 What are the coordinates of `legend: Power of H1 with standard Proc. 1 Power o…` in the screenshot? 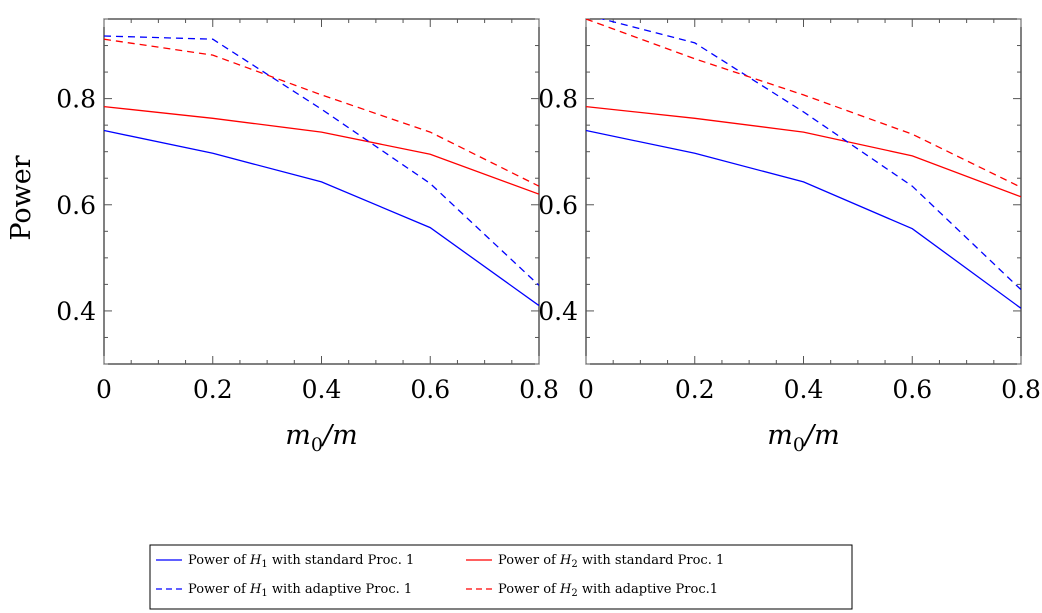 It's located at (501, 577).